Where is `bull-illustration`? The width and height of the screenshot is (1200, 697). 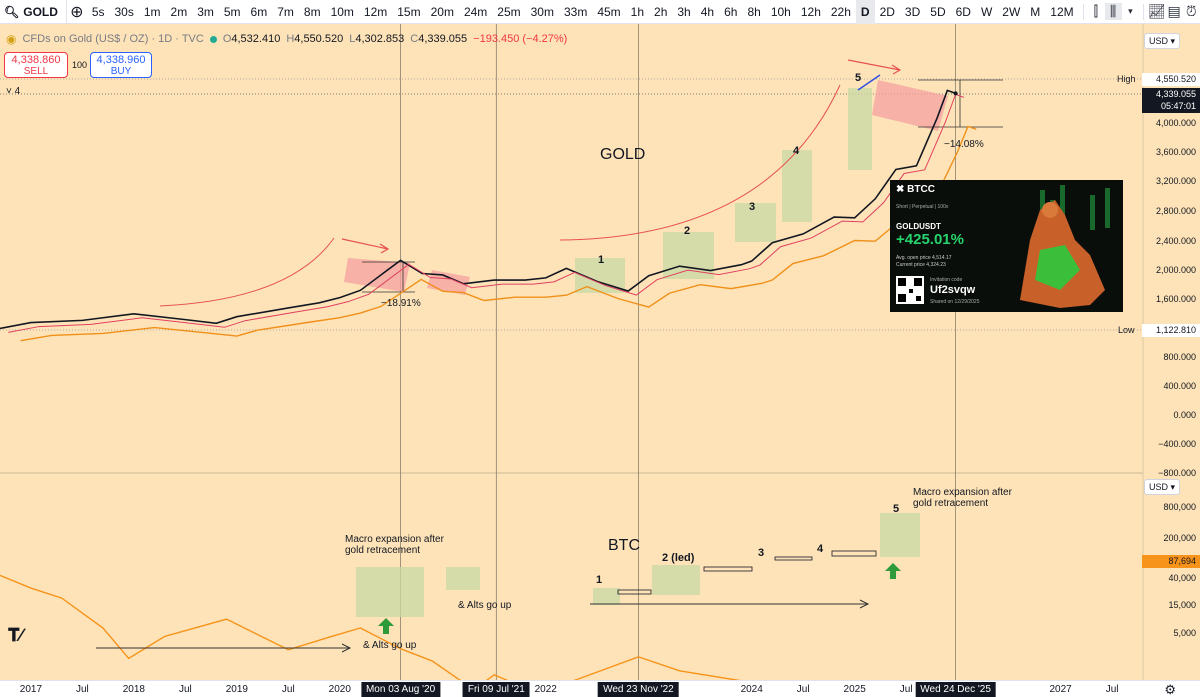 bull-illustration is located at coordinates (1006, 246).